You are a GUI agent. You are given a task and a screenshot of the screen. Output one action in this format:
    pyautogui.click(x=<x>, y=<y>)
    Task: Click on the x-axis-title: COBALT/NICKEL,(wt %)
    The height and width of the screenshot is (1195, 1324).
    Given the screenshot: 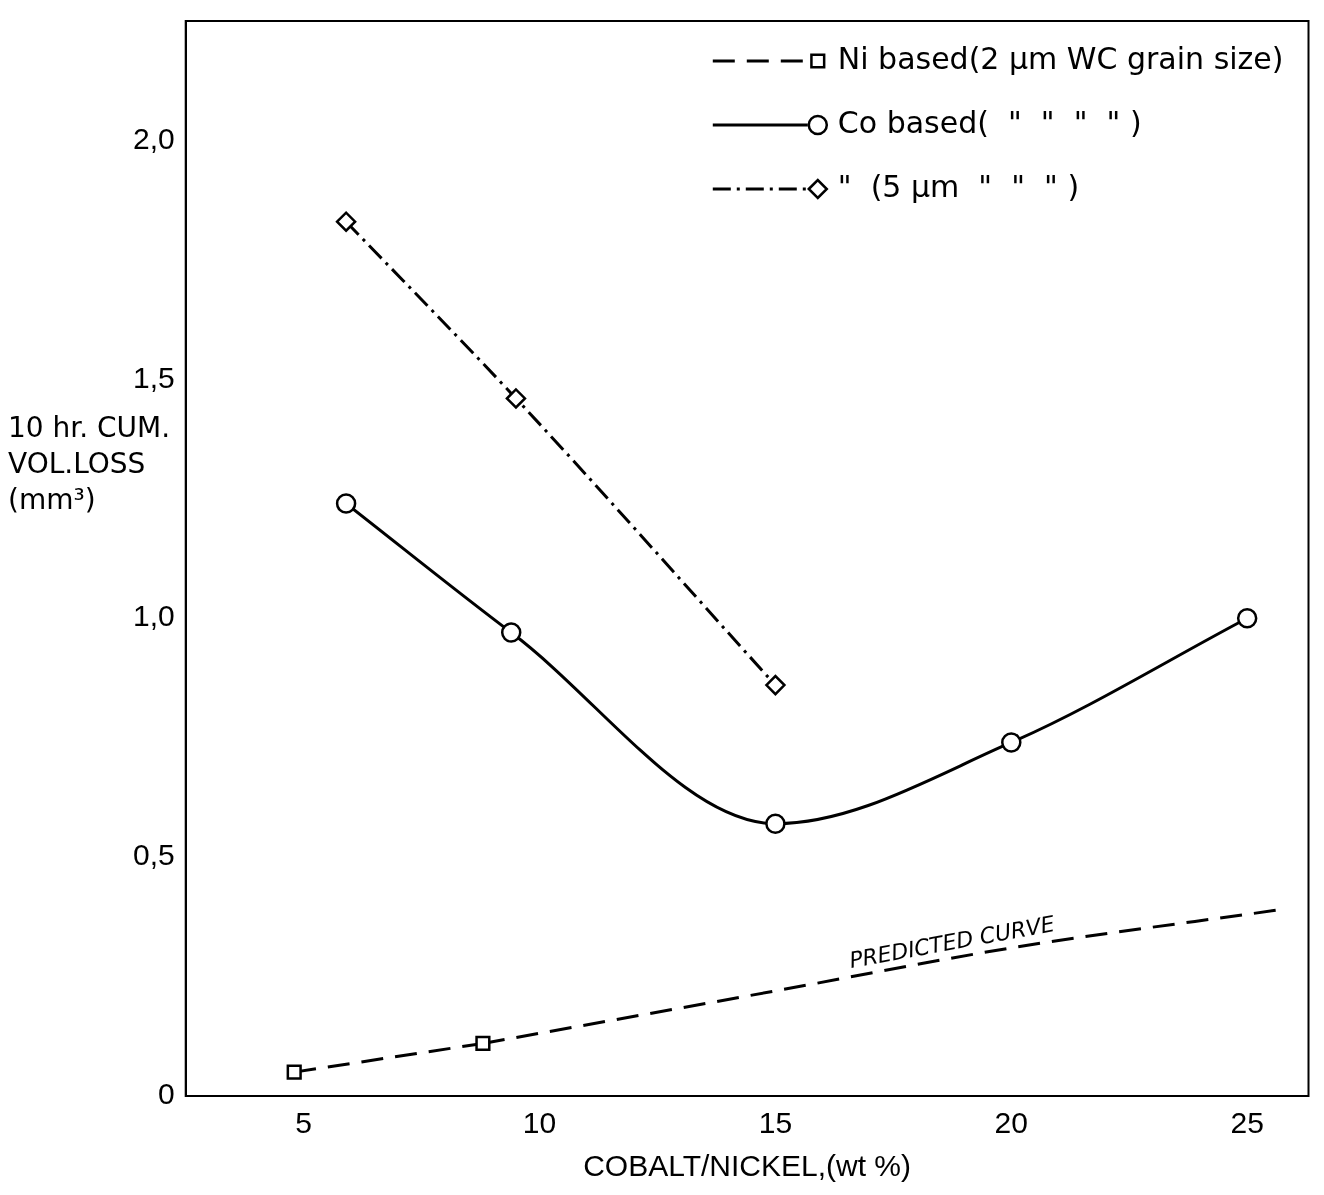 What is the action you would take?
    pyautogui.click(x=747, y=1166)
    